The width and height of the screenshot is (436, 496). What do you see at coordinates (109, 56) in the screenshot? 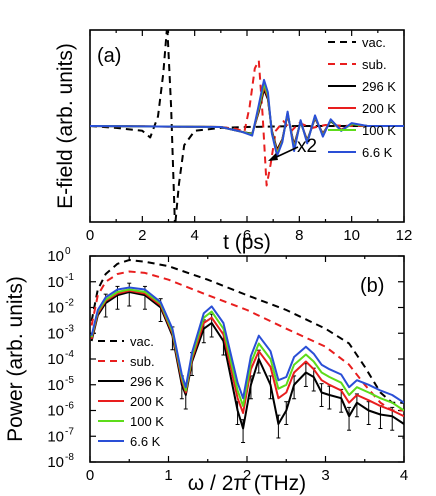
I see `panel-a-label: (a)` at bounding box center [109, 56].